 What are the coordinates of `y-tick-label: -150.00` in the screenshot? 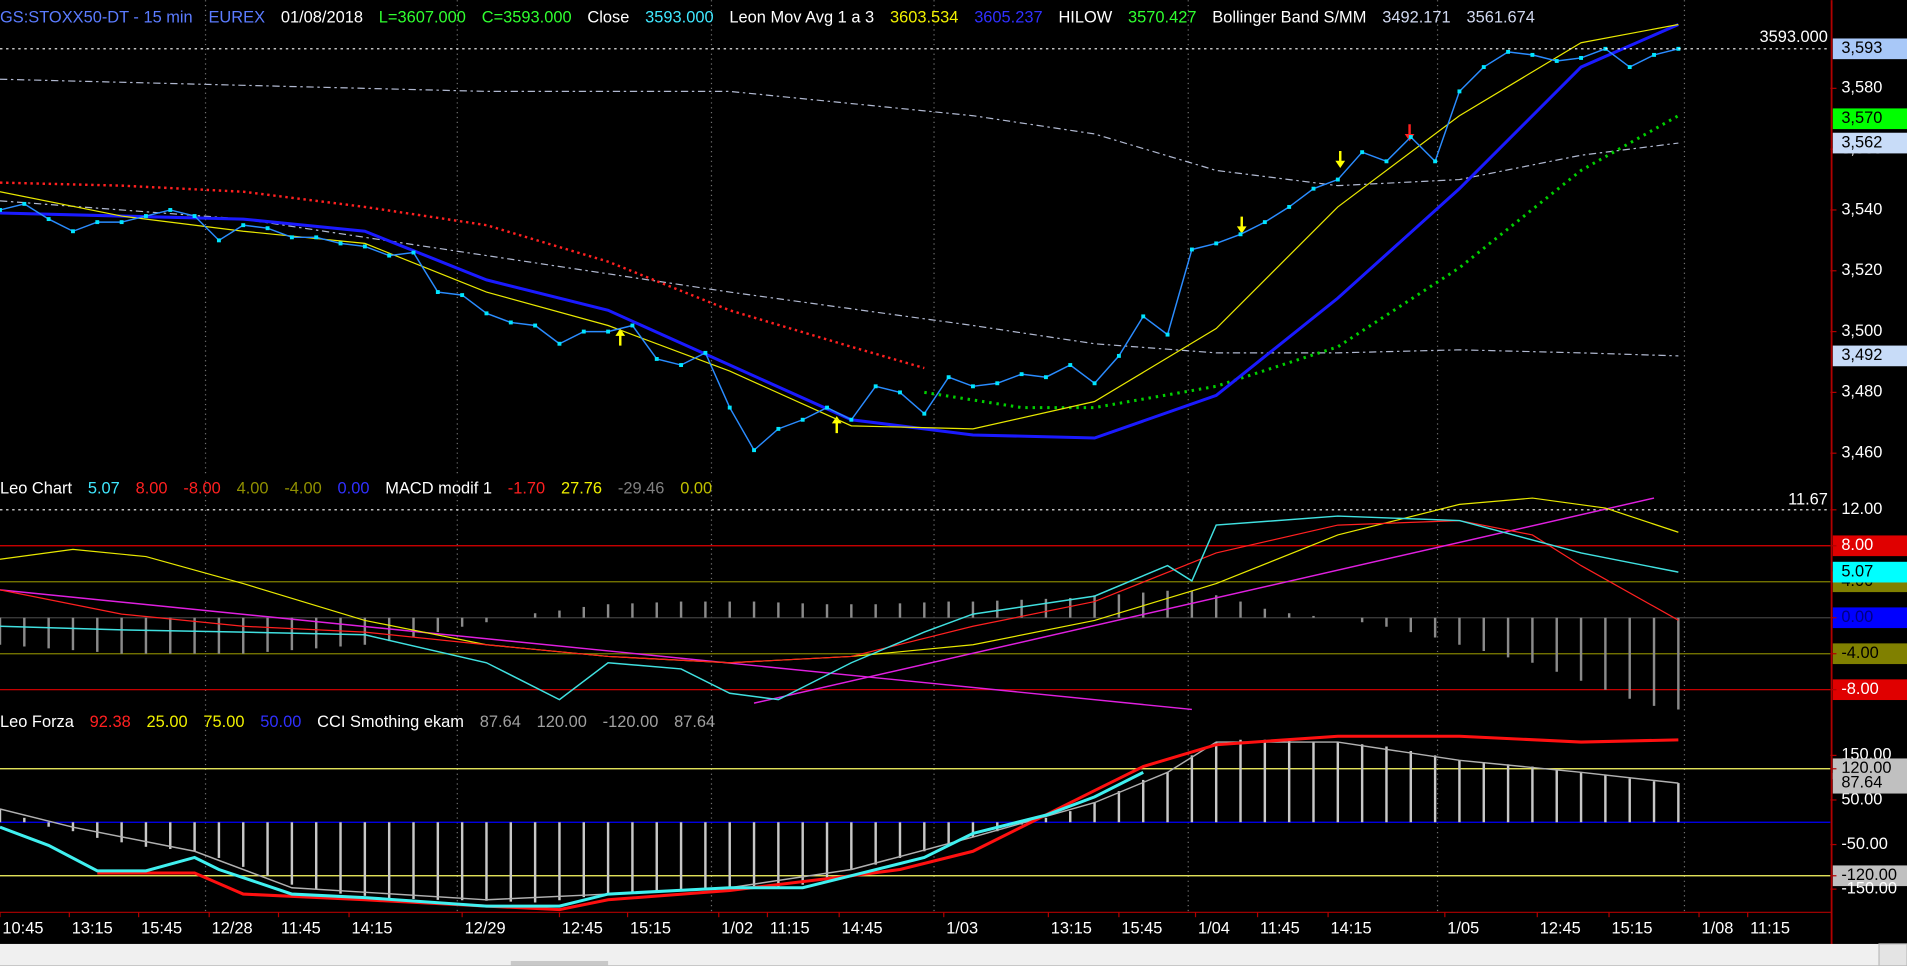 It's located at (1869, 888).